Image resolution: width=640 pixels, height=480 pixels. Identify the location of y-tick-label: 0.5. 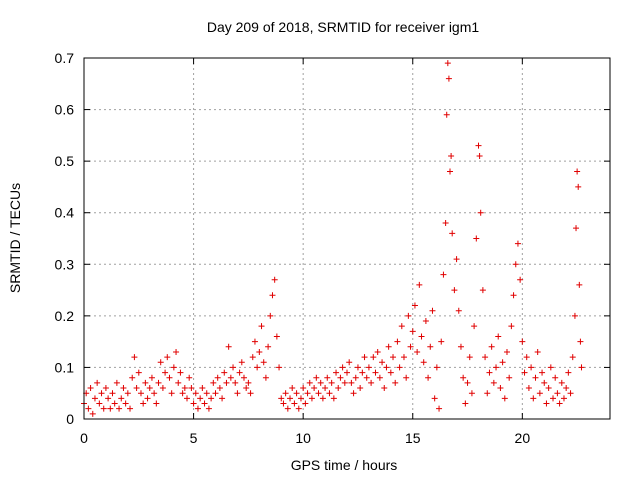
(65, 161).